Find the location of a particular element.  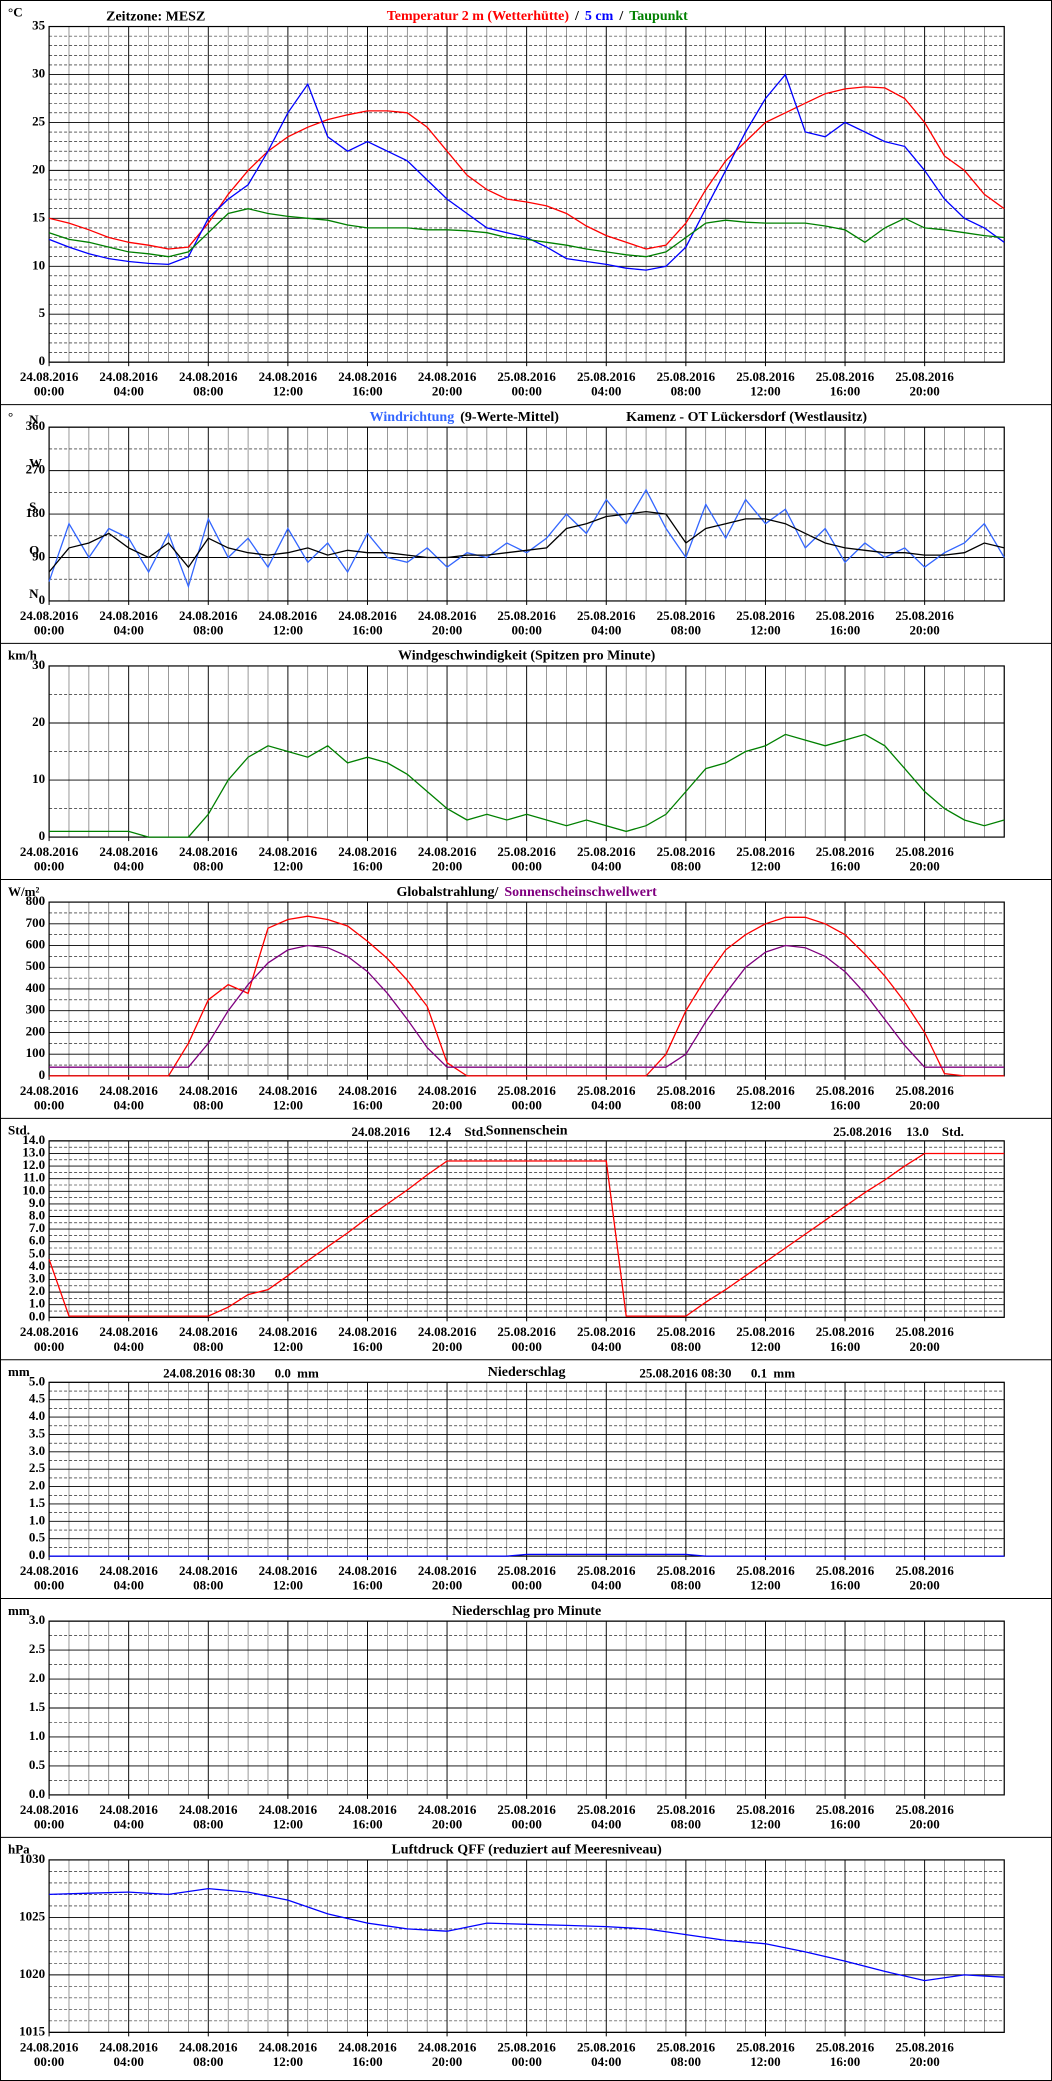

y-tick-label: 0.0 is located at coordinates (37, 1793).